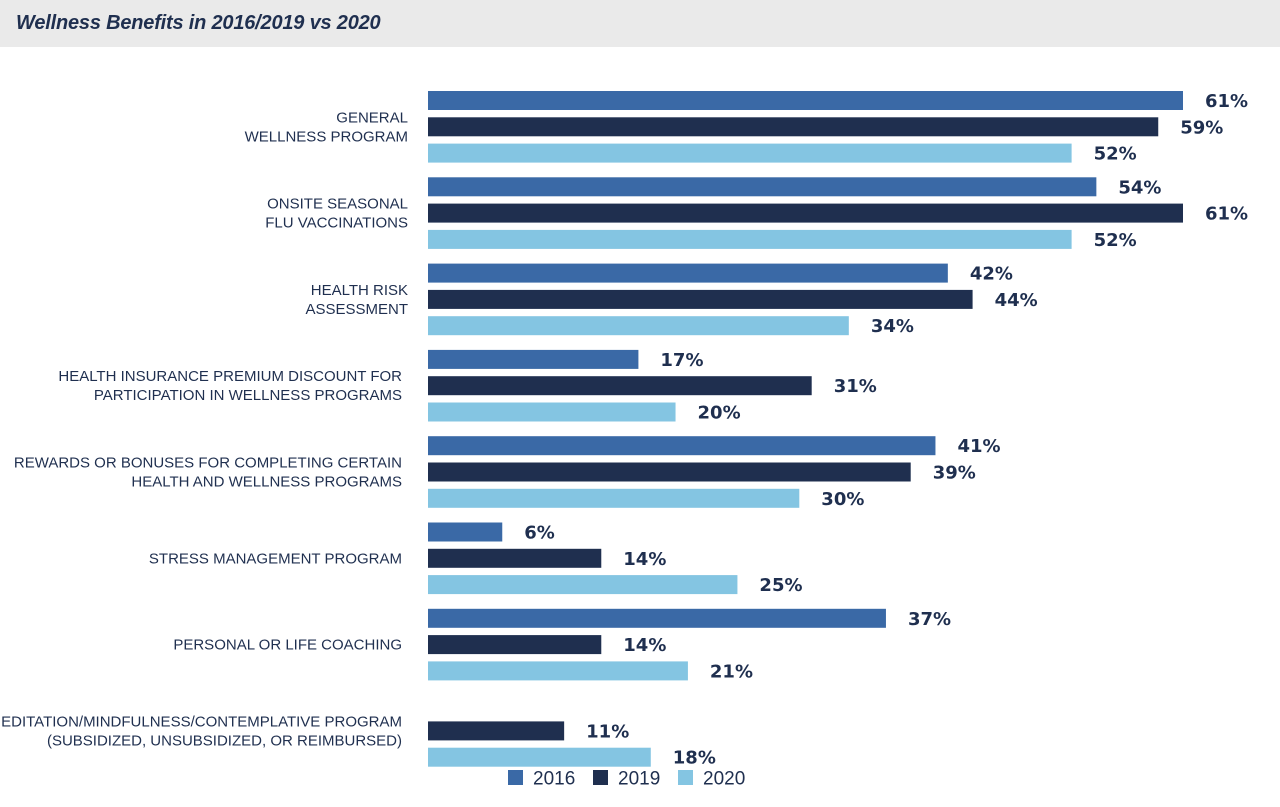 Image resolution: width=1280 pixels, height=807 pixels. Describe the element at coordinates (731, 671) in the screenshot. I see `value-label: 21%` at that location.